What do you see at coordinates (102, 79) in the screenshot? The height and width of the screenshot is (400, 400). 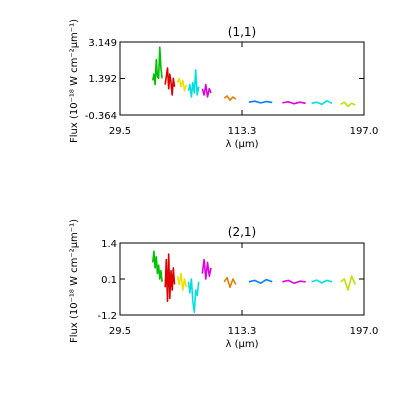 I see `panel-1-y-tick-label: 1.392` at bounding box center [102, 79].